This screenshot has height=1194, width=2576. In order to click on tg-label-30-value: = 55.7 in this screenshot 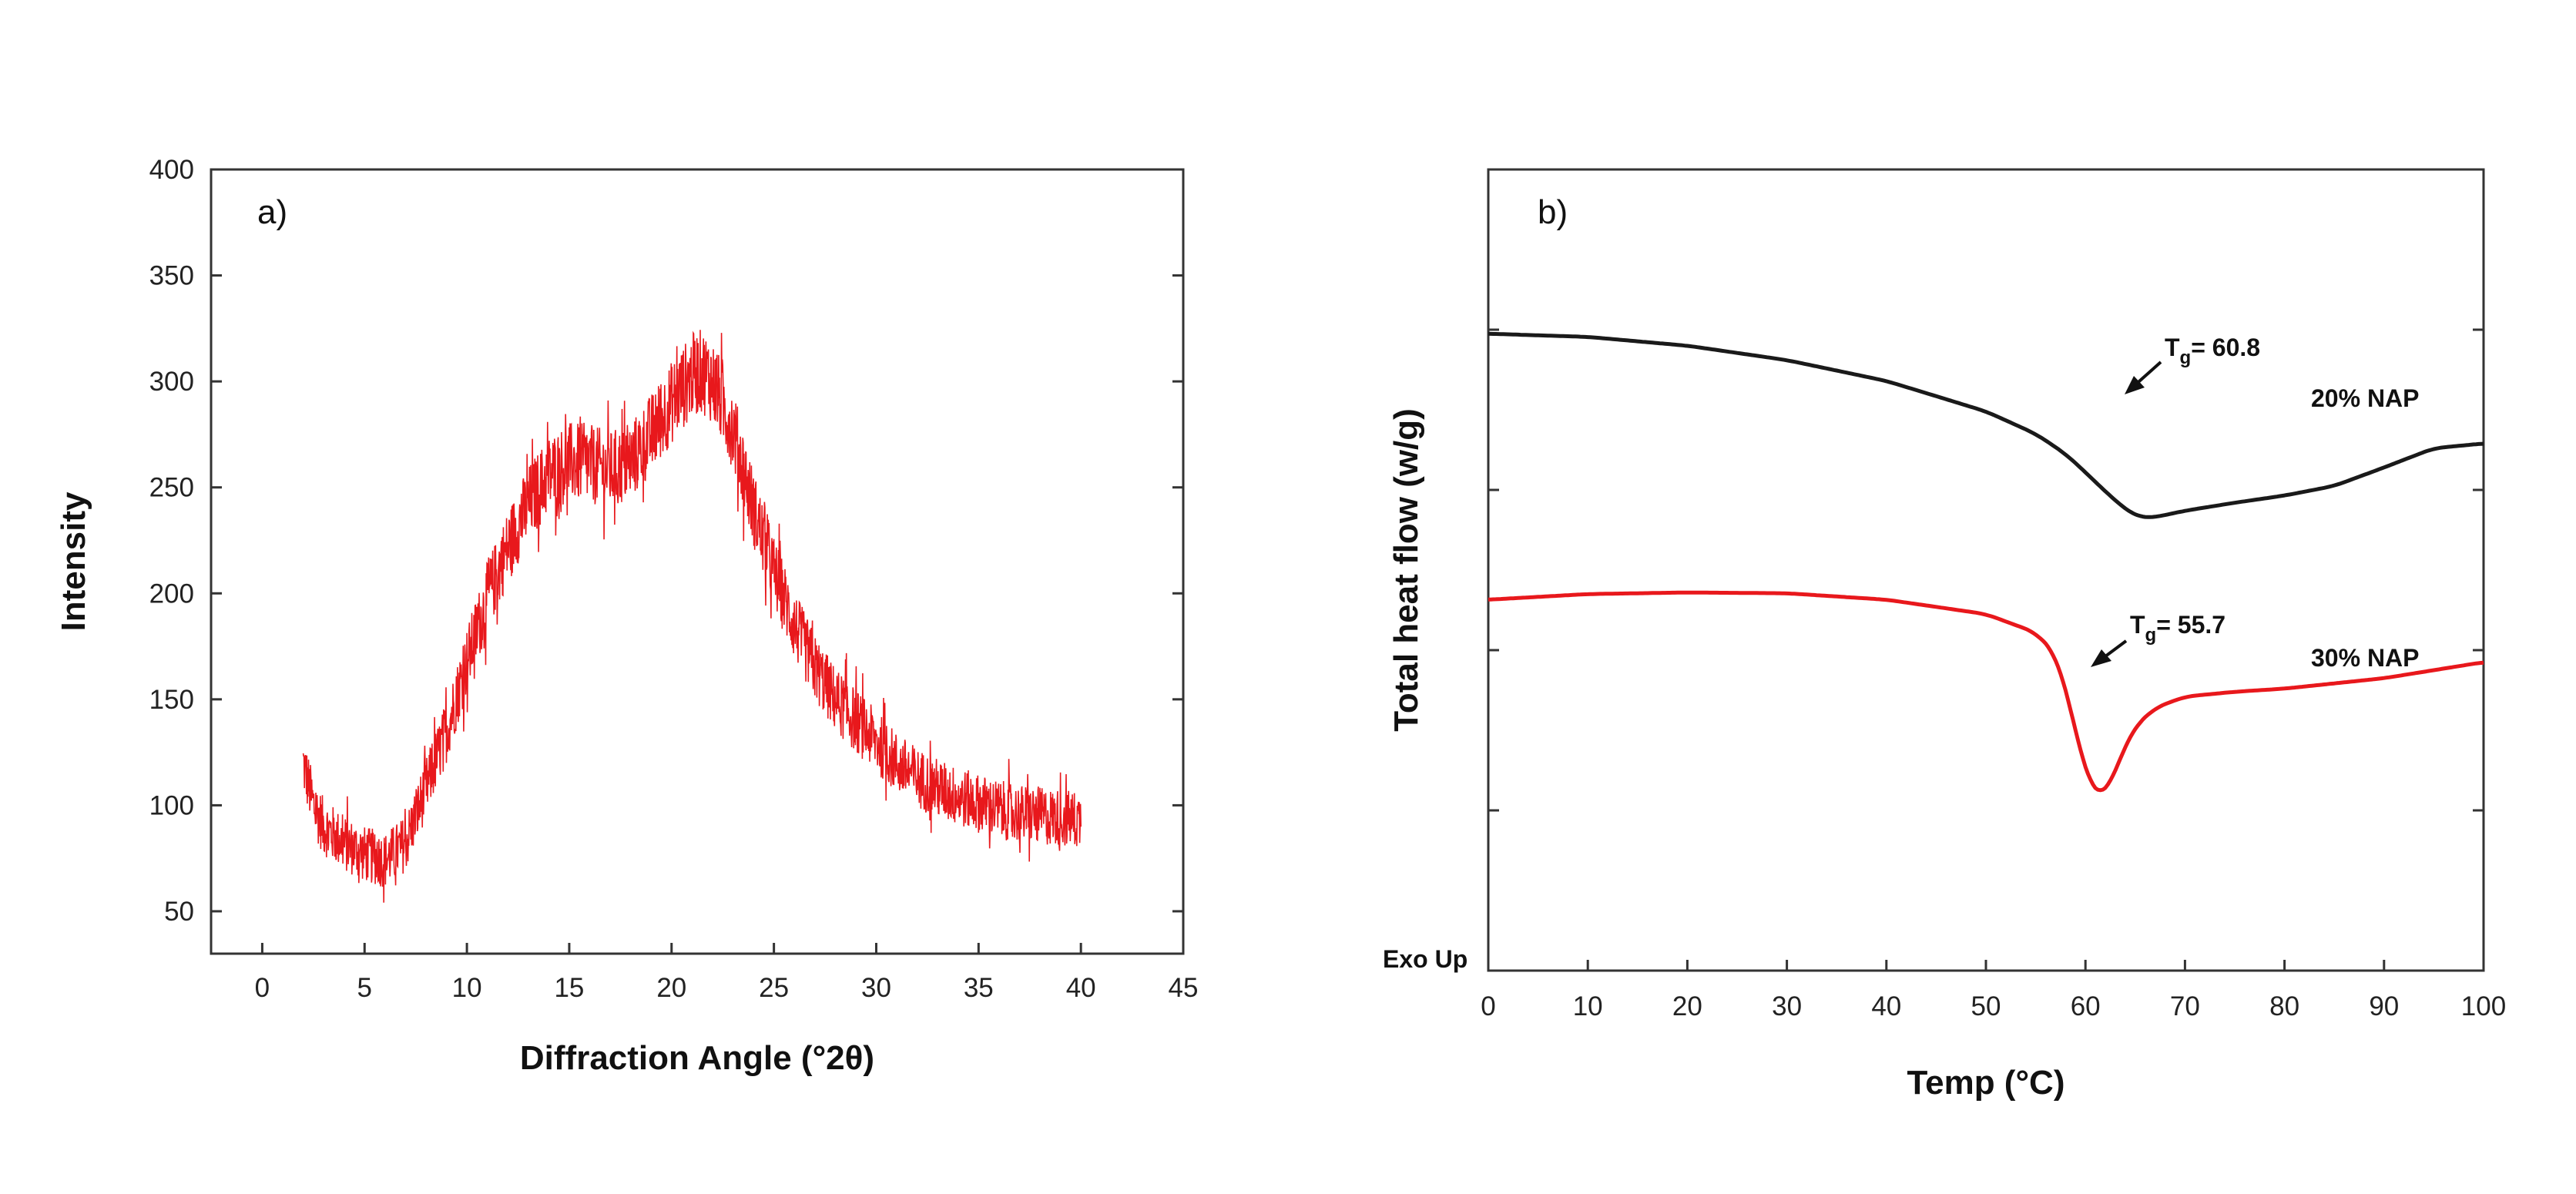, I will do `click(2190, 625)`.